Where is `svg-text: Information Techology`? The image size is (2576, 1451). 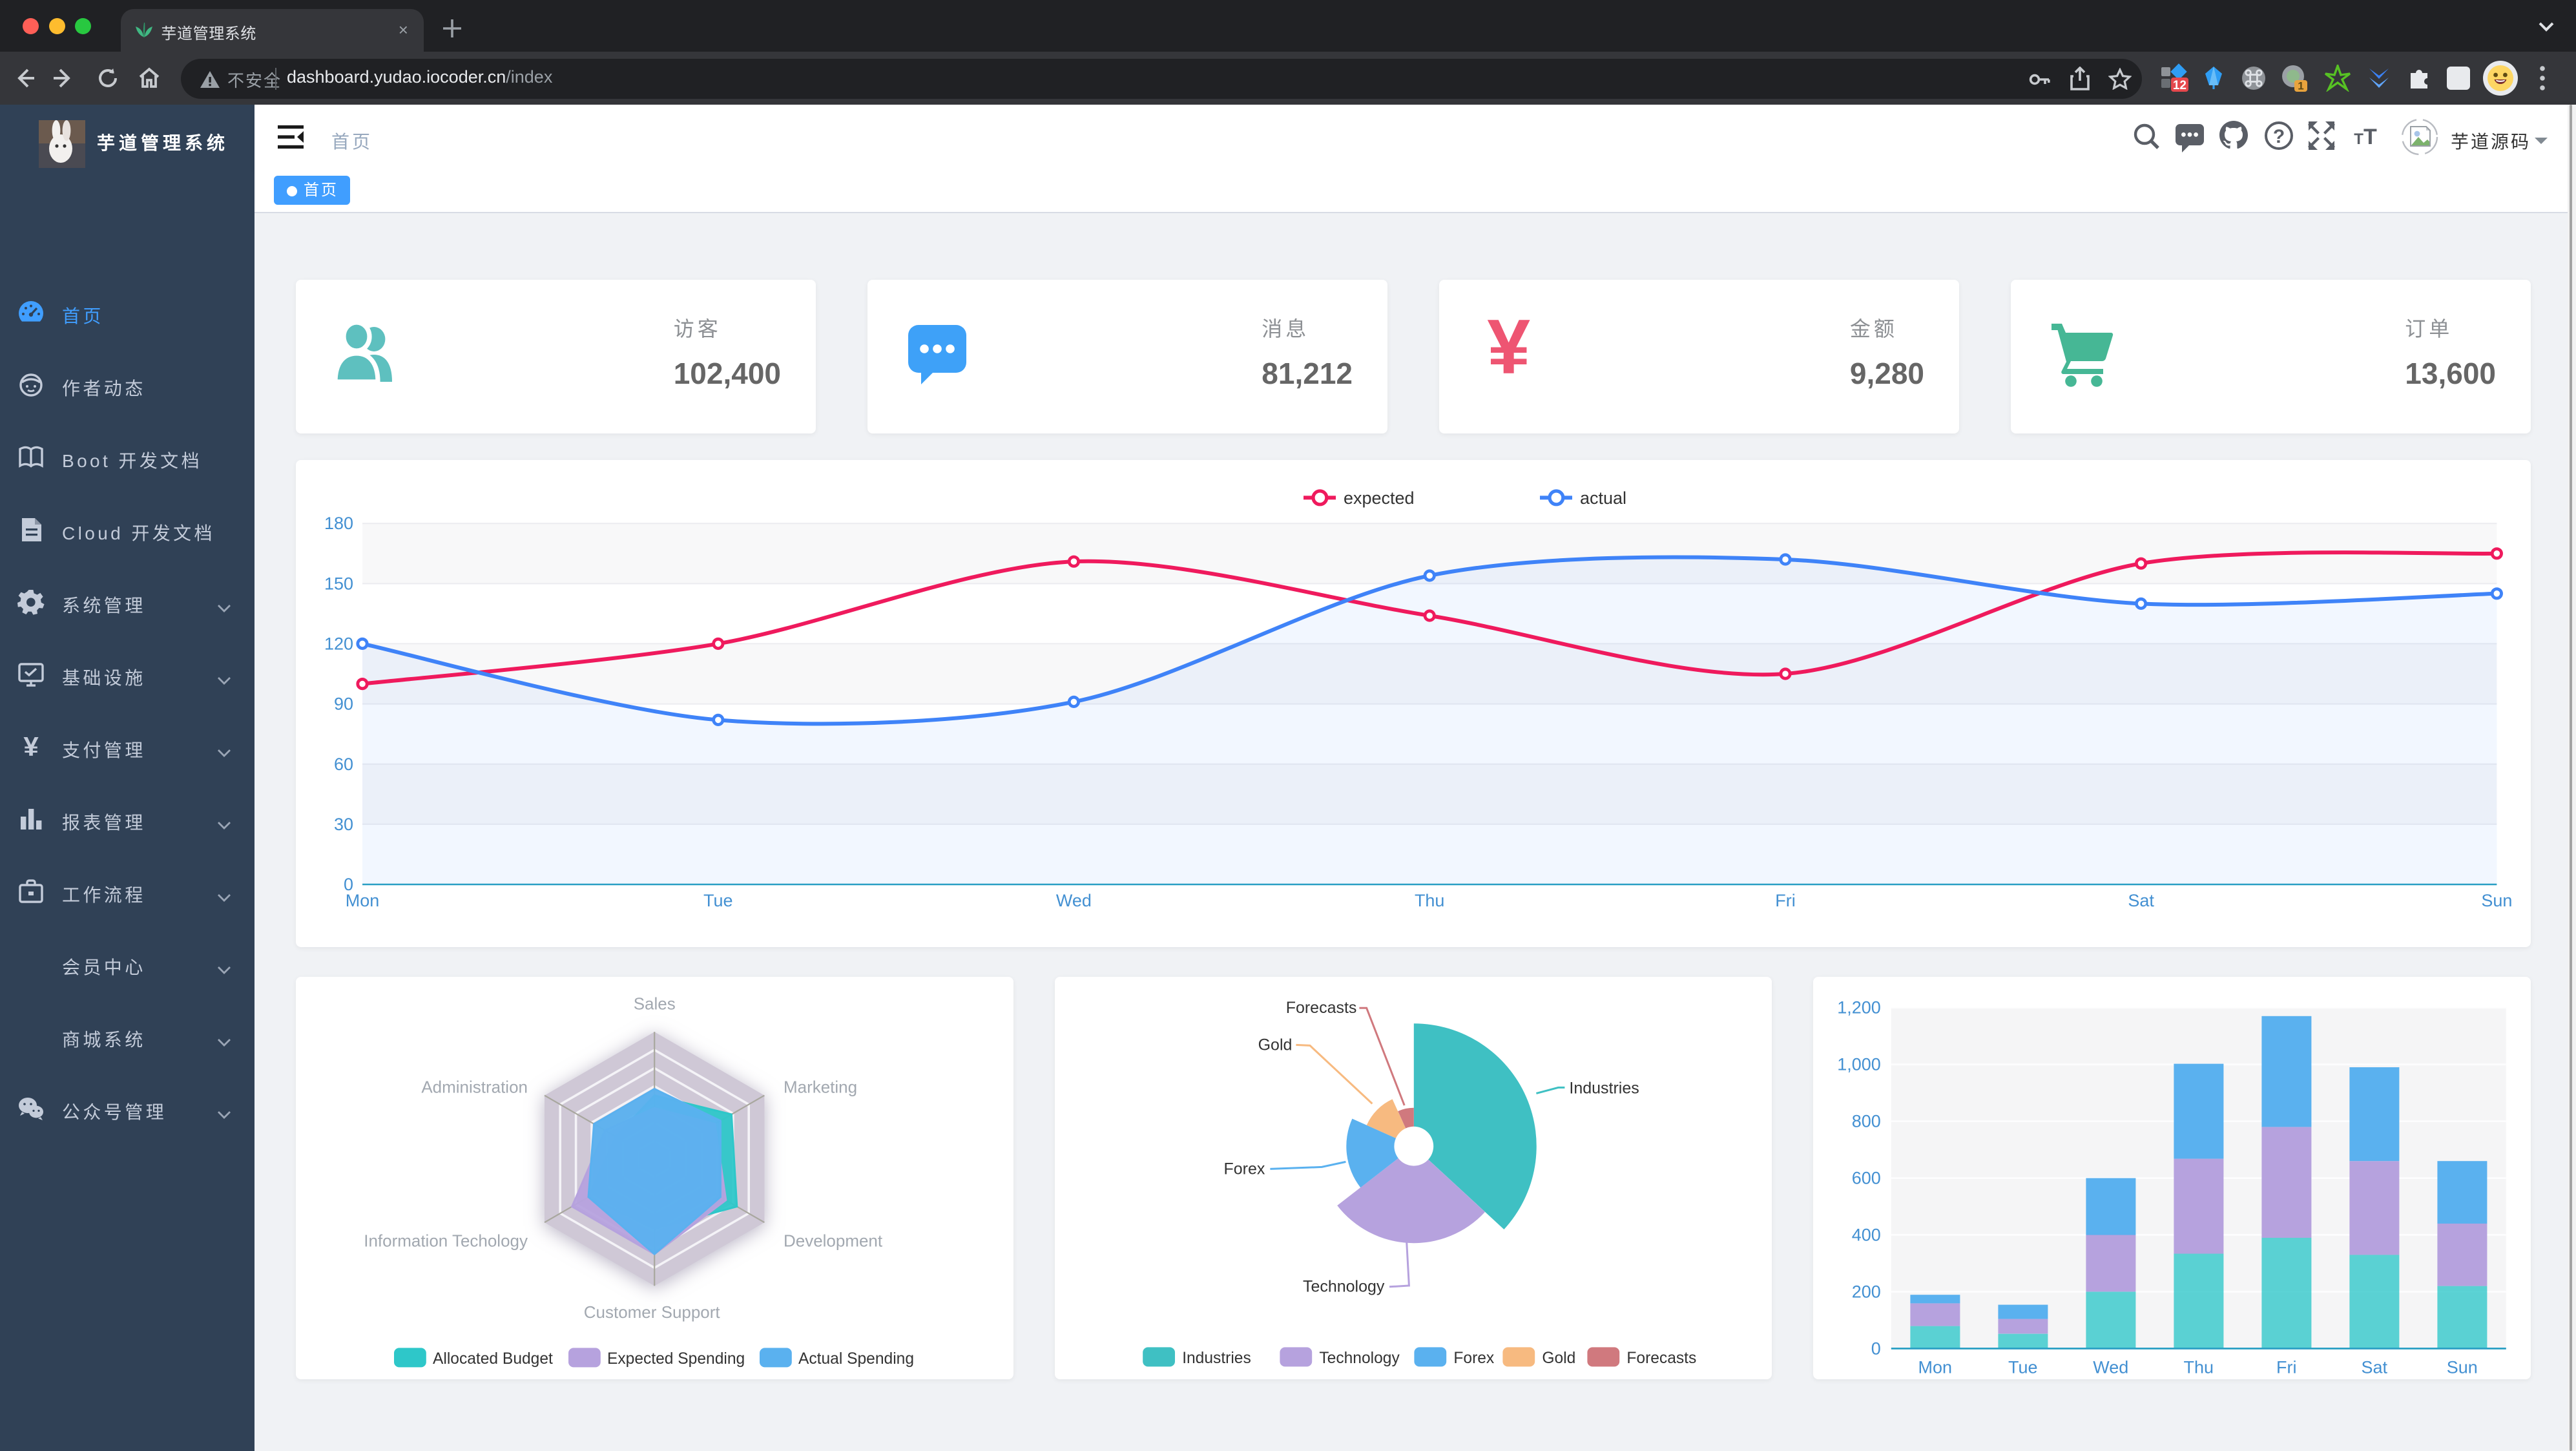 svg-text: Information Techology is located at coordinates (446, 1240).